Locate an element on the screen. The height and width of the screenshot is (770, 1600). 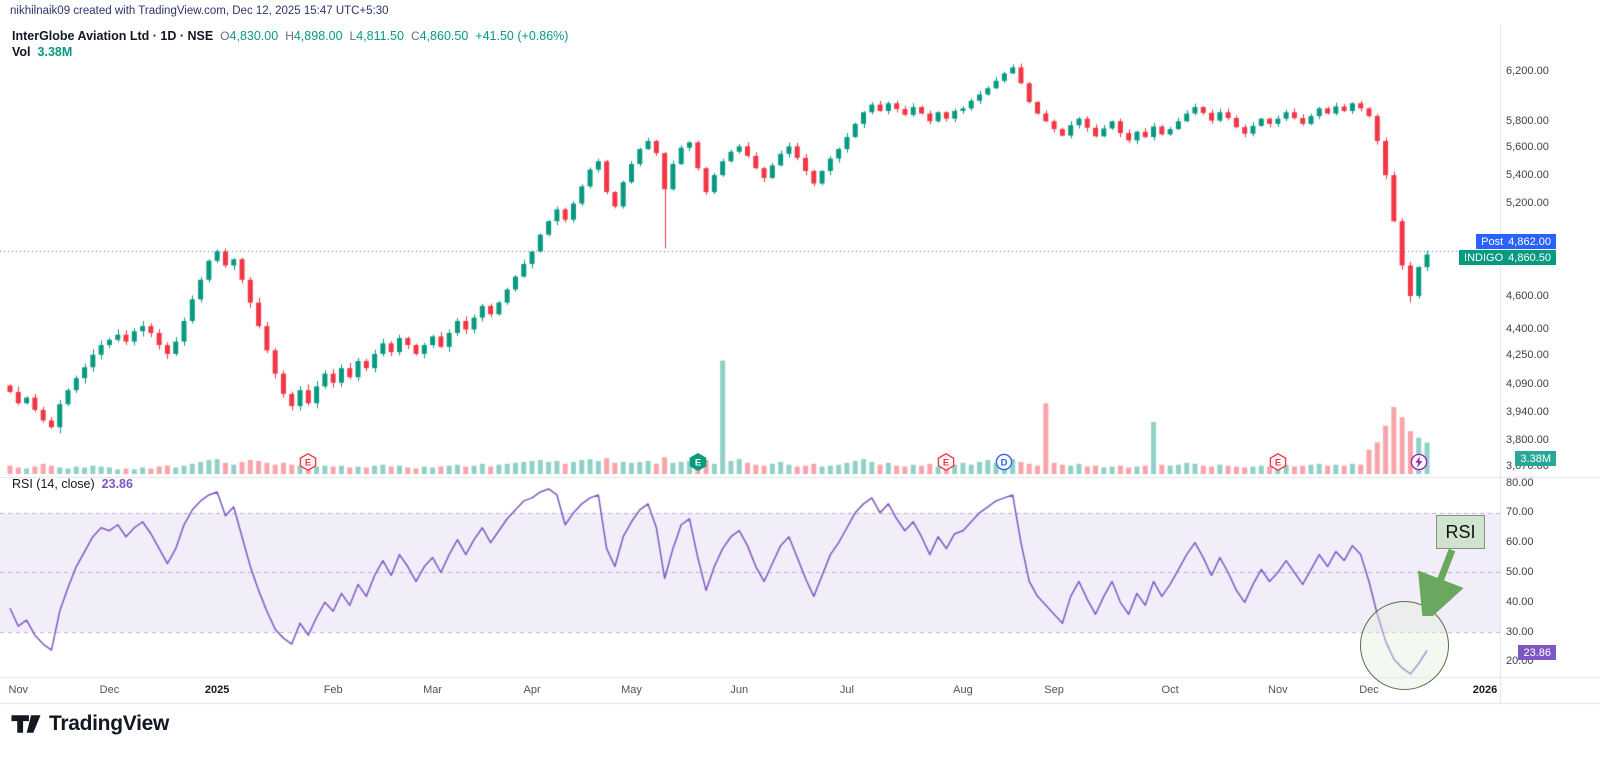
rsi-axis-label: 50.00 is located at coordinates (1520, 571).